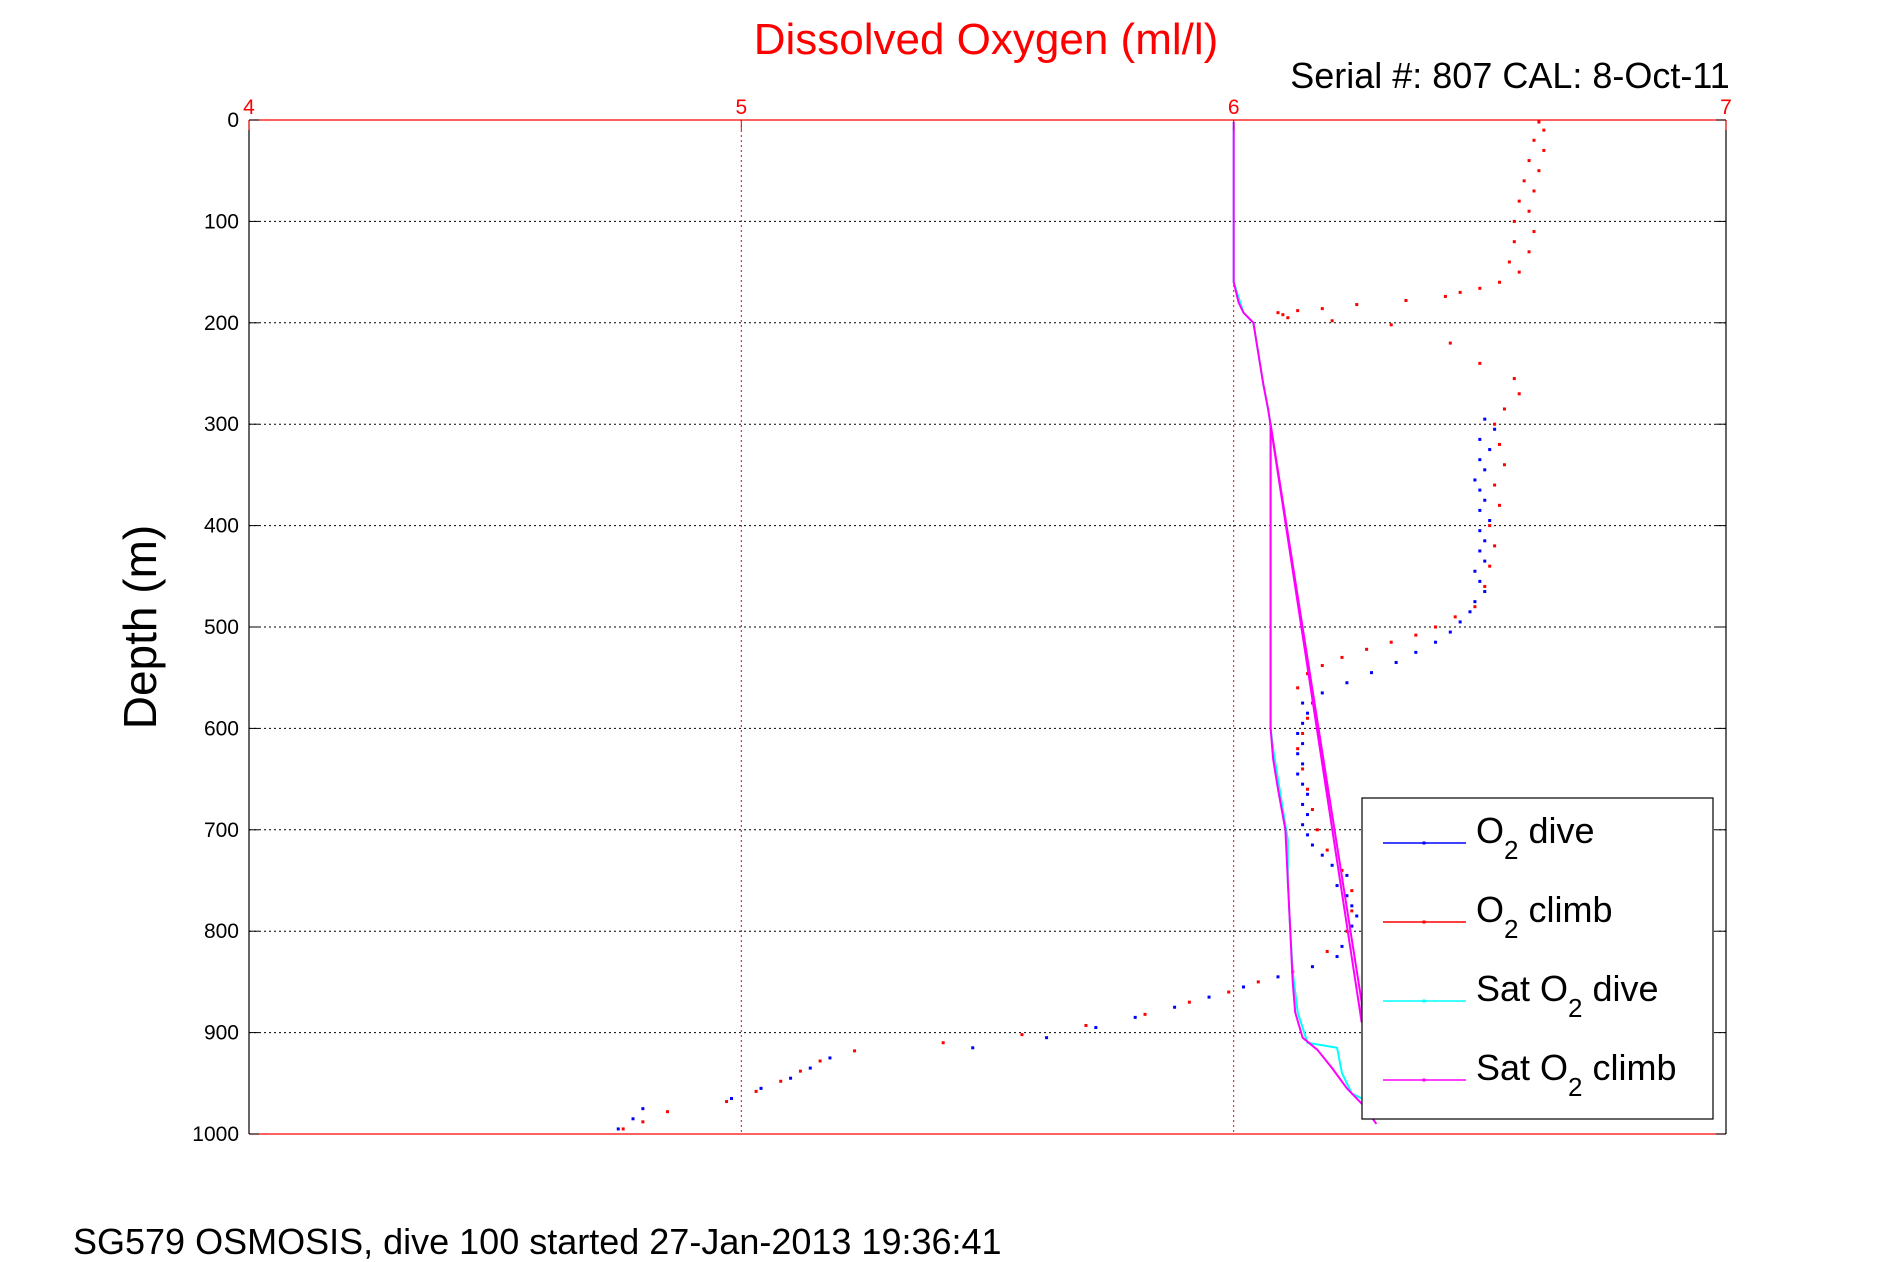 This screenshot has width=1891, height=1262. I want to click on legend-entry: O2 dive, so click(1489, 837).